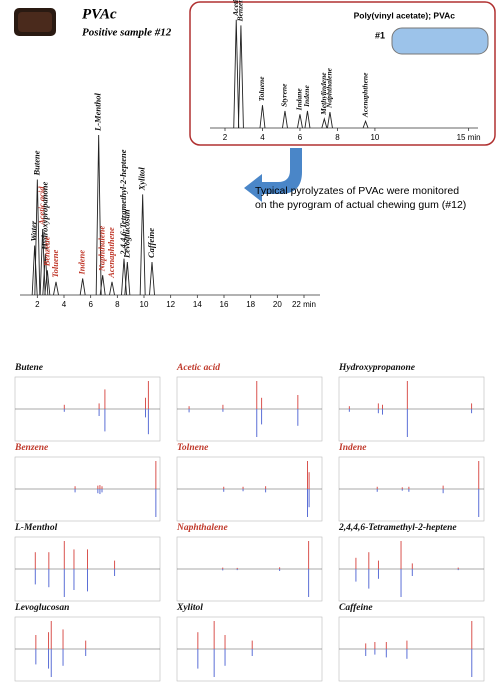 The width and height of the screenshot is (500, 689). Describe the element at coordinates (123, 202) in the screenshot. I see `peak-label: 2,4,4,6-Tetramethyl-2-heptene` at that location.